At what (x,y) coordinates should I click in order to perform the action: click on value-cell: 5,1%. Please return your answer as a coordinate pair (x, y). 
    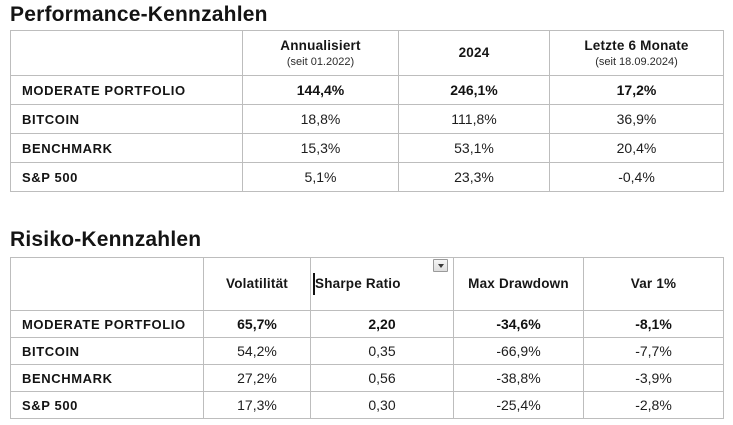
    Looking at the image, I should click on (320, 177).